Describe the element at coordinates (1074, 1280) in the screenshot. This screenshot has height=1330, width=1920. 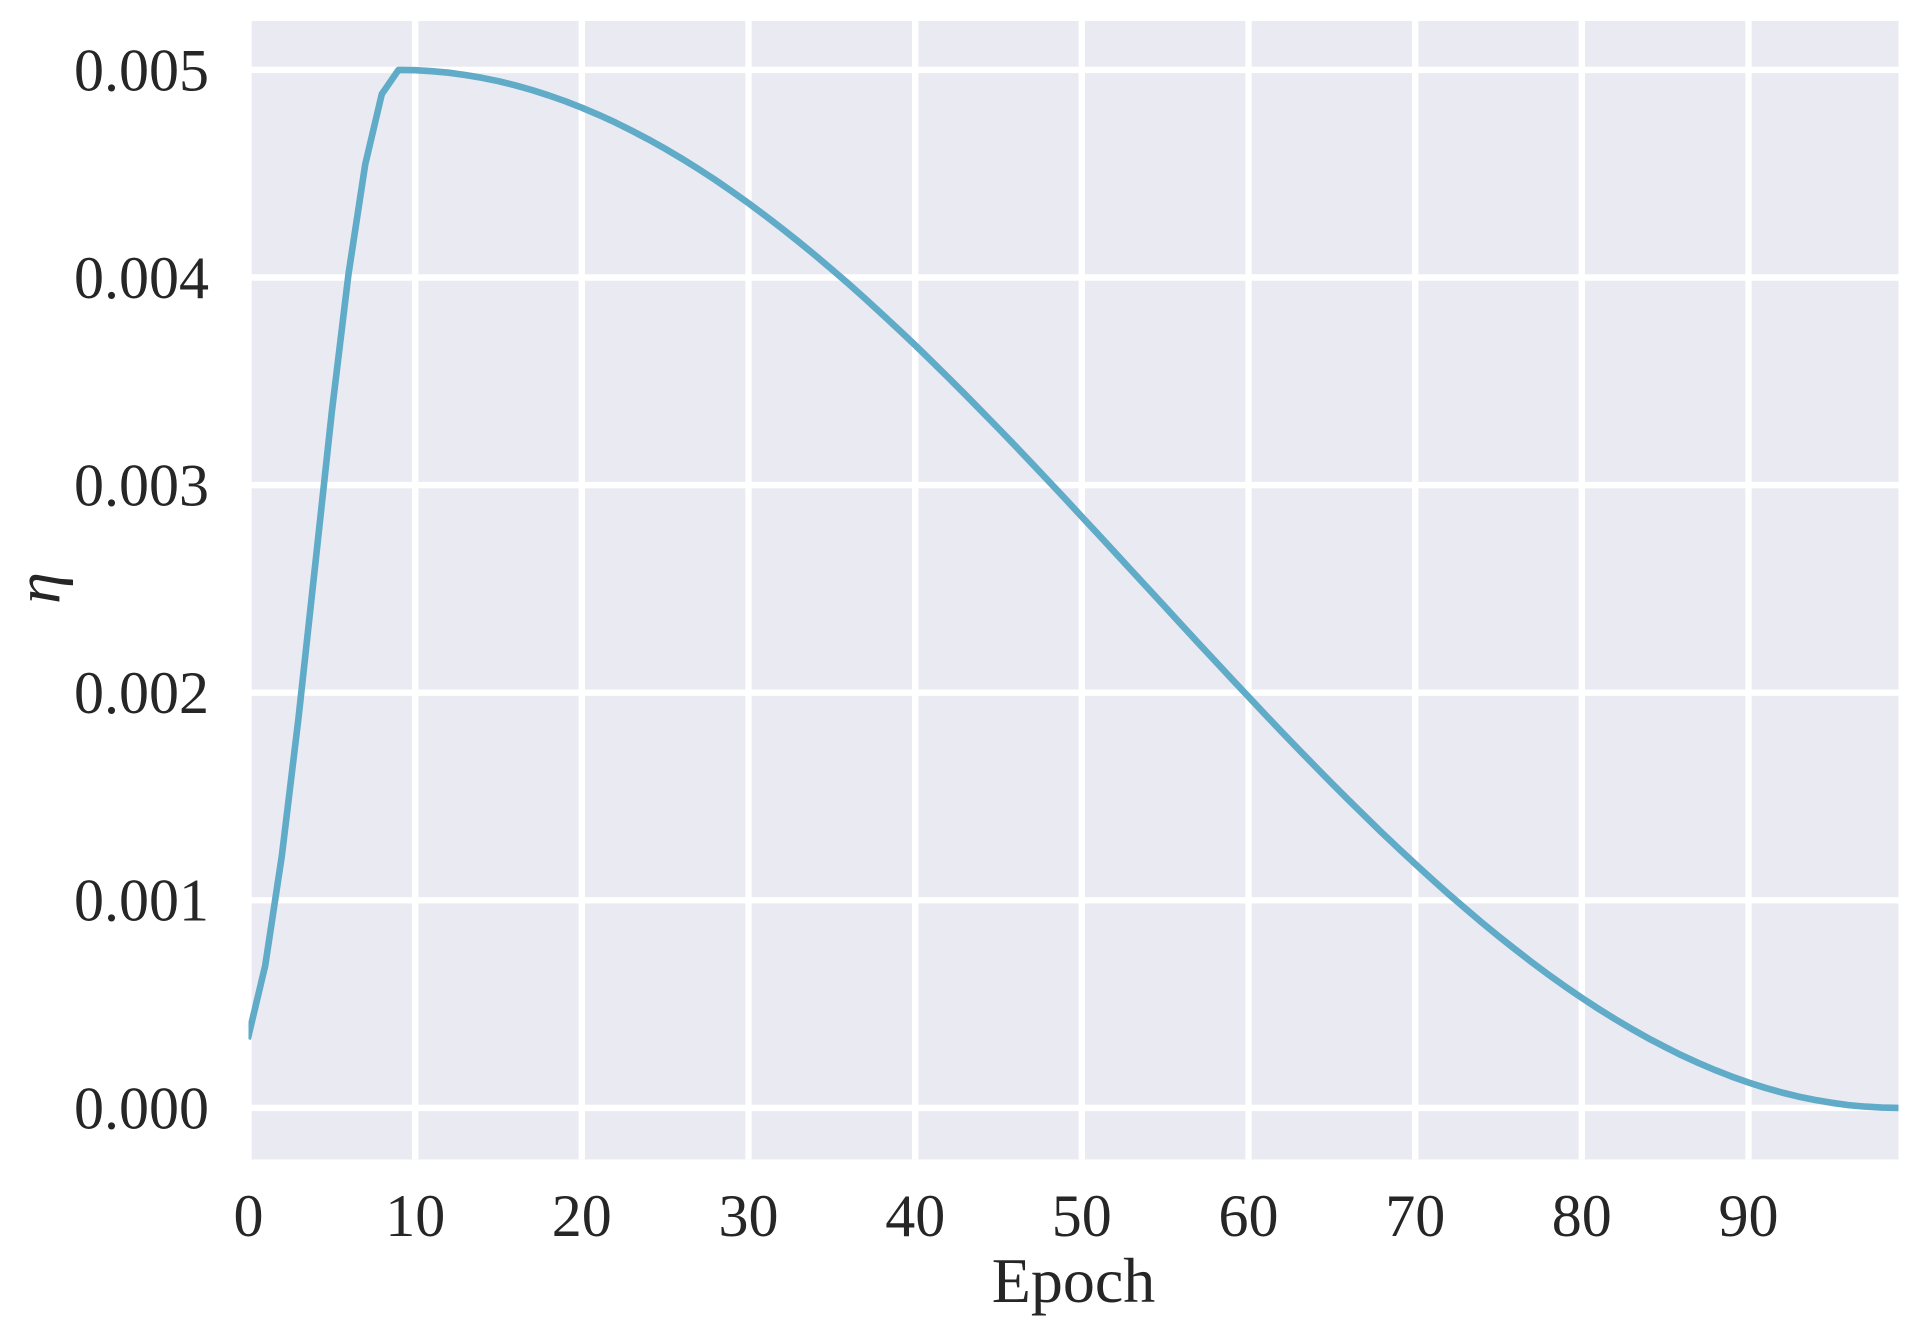
I see `svg-text: Epoch` at that location.